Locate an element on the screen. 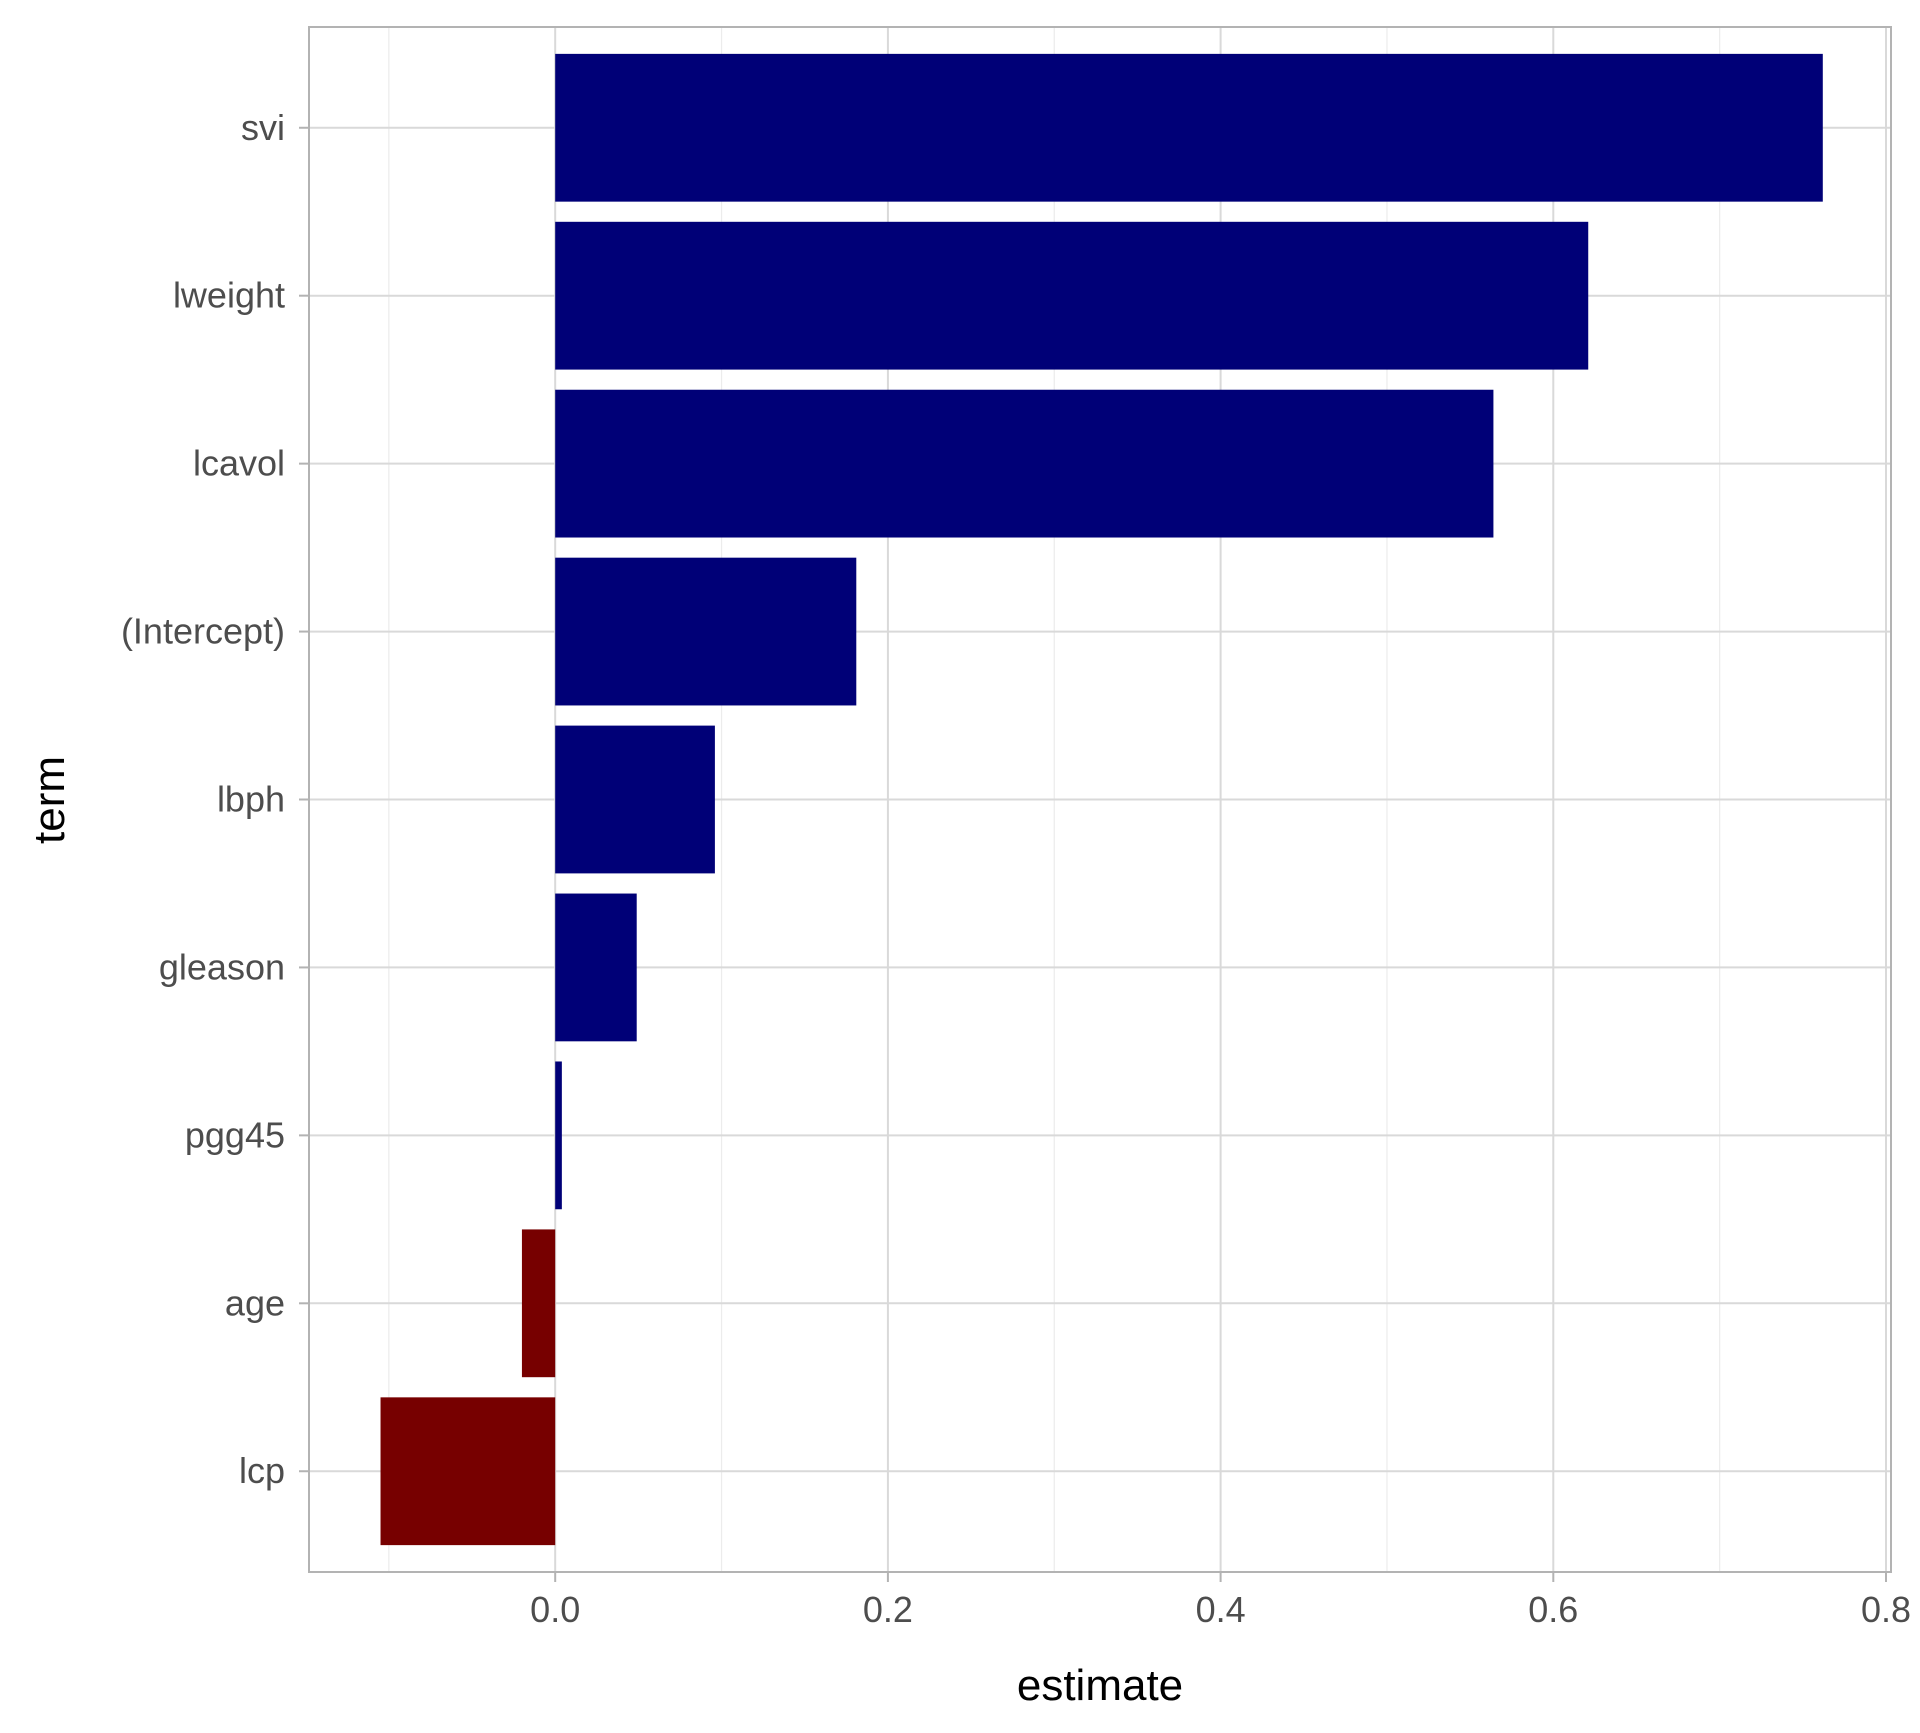 This screenshot has height=1733, width=1920. y-tick-label: age is located at coordinates (255, 1302).